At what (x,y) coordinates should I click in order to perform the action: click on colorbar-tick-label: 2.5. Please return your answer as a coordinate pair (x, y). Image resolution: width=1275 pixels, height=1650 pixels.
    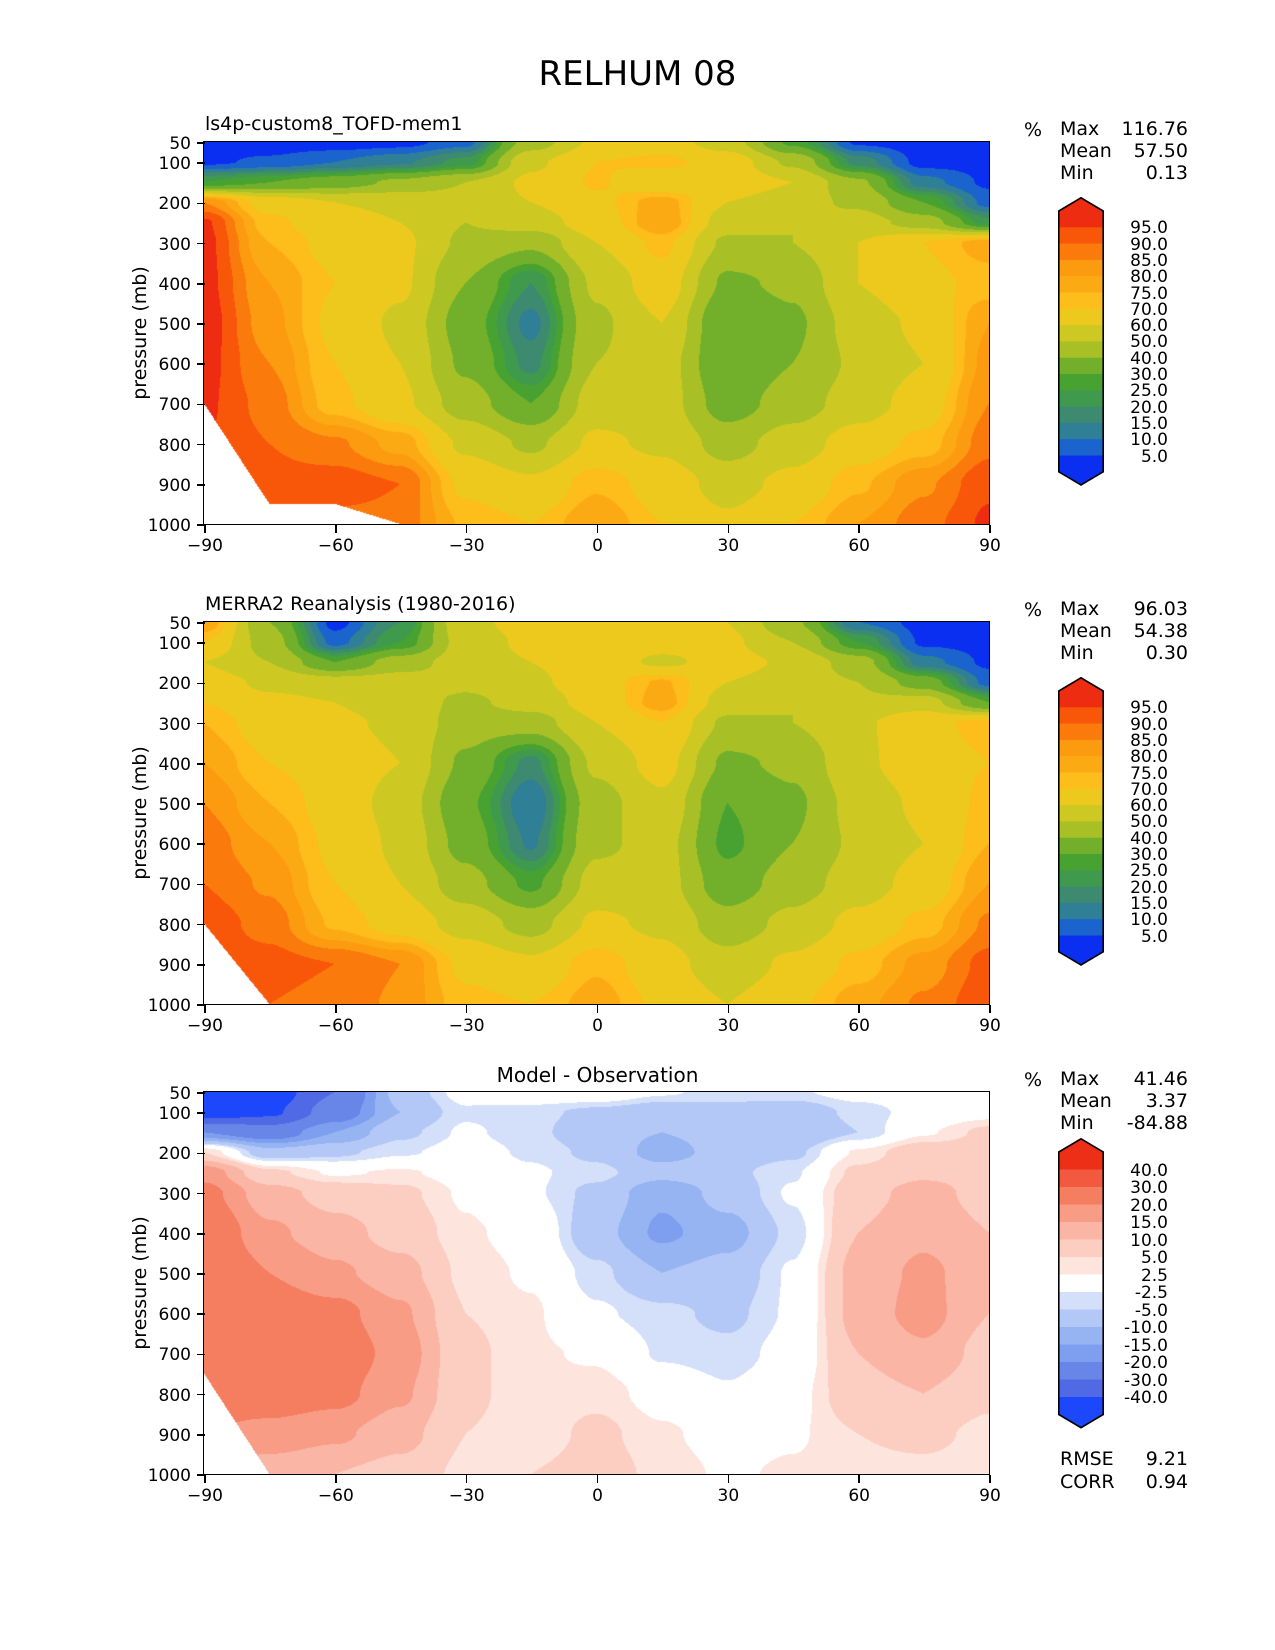
    Looking at the image, I should click on (1154, 1275).